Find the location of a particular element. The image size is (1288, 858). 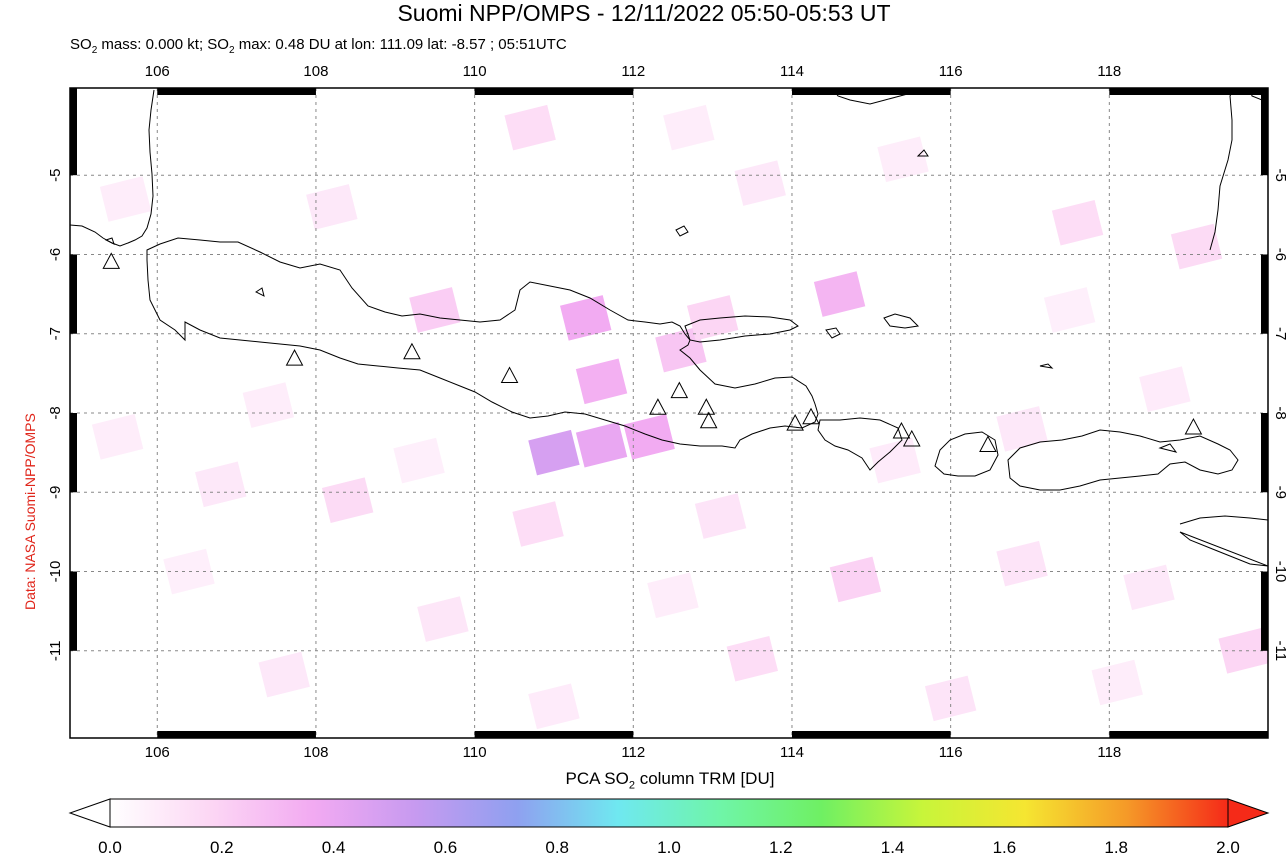

lat-label-right: -9 is located at coordinates (1280, 492).